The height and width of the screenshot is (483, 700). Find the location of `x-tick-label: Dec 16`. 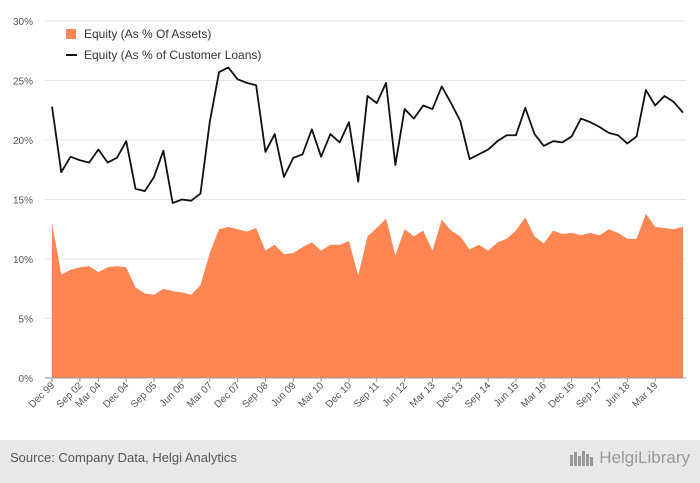

x-tick-label: Dec 16 is located at coordinates (562, 395).